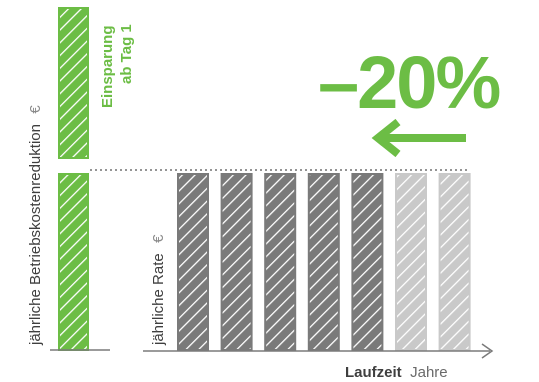 This screenshot has height=382, width=539. Describe the element at coordinates (429, 372) in the screenshot. I see `x-axis-label-unit: Jahre` at that location.